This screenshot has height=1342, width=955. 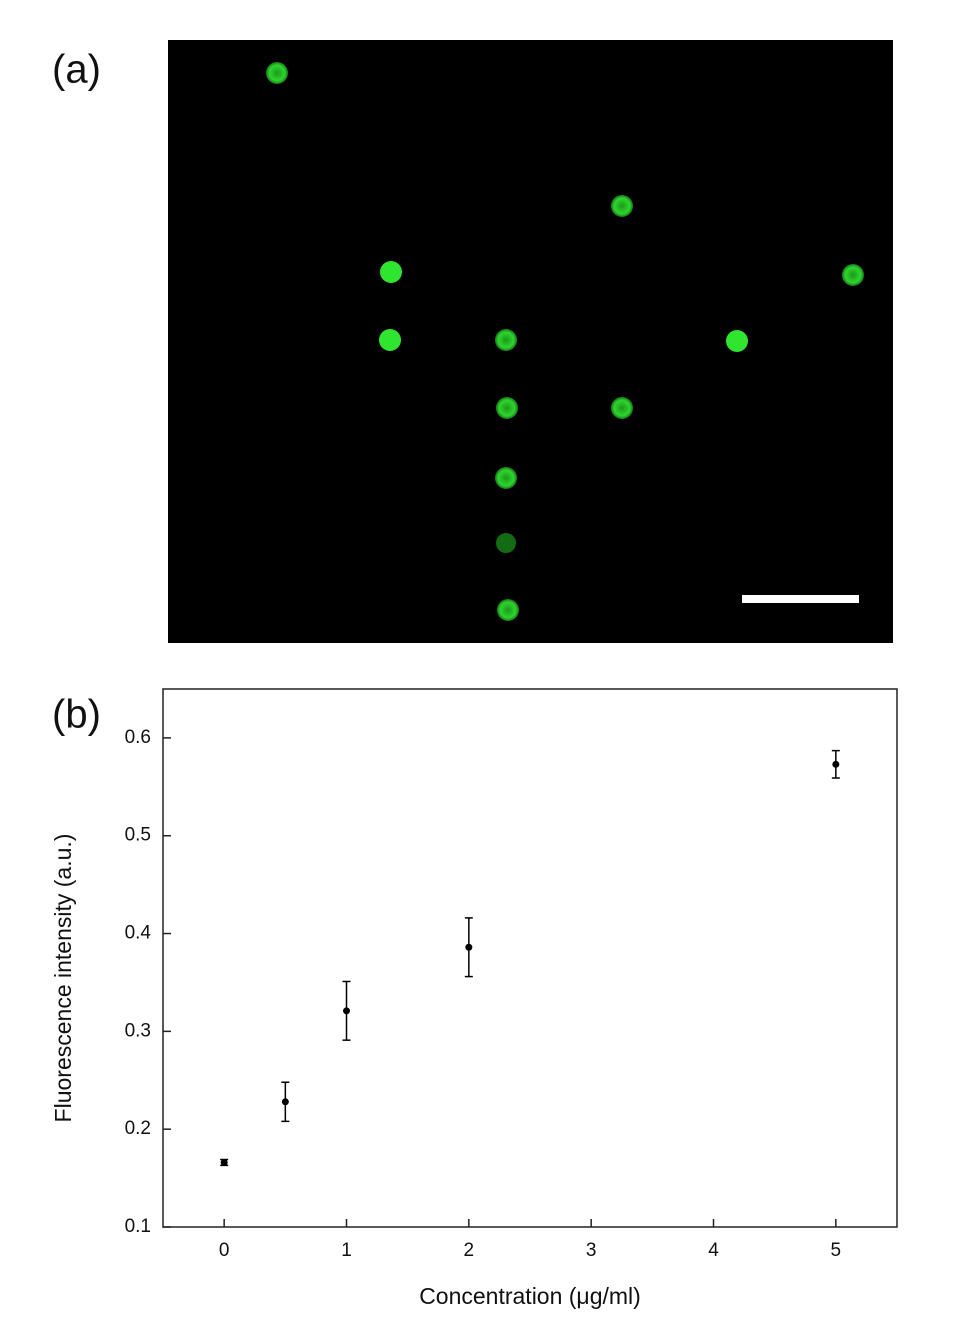 What do you see at coordinates (138, 835) in the screenshot?
I see `y-tick-label: 0.5` at bounding box center [138, 835].